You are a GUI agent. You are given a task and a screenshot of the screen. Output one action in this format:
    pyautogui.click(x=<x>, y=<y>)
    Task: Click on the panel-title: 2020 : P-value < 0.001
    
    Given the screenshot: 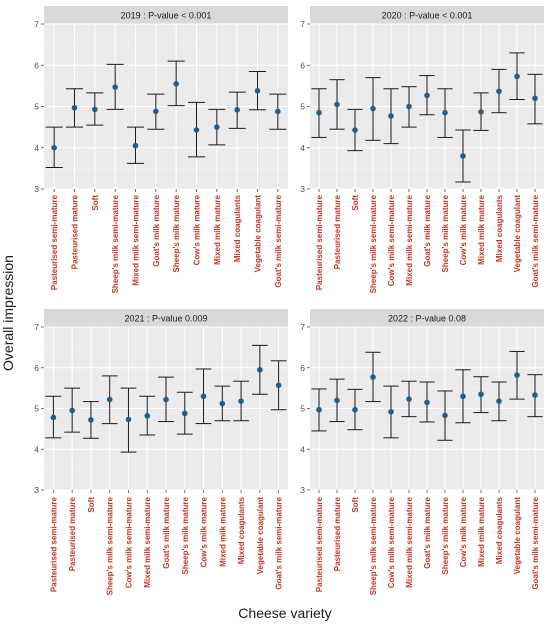 What is the action you would take?
    pyautogui.click(x=427, y=16)
    